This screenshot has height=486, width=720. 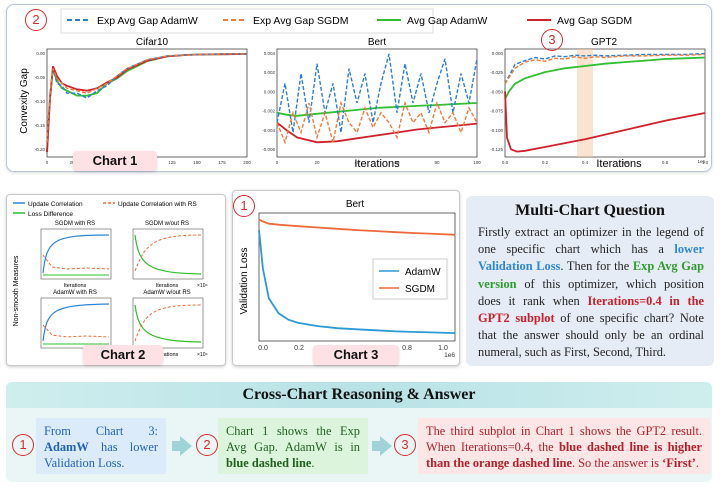 What do you see at coordinates (679, 463) in the screenshot?
I see `step3-text-d: ‘First’` at bounding box center [679, 463].